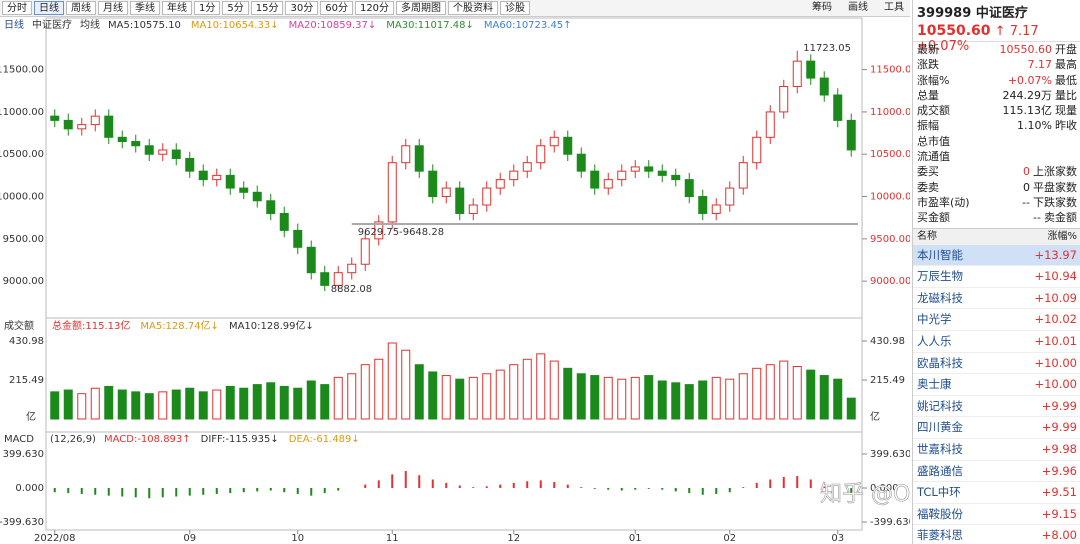  What do you see at coordinates (235, 8) in the screenshot?
I see `period-button: 5分` at bounding box center [235, 8].